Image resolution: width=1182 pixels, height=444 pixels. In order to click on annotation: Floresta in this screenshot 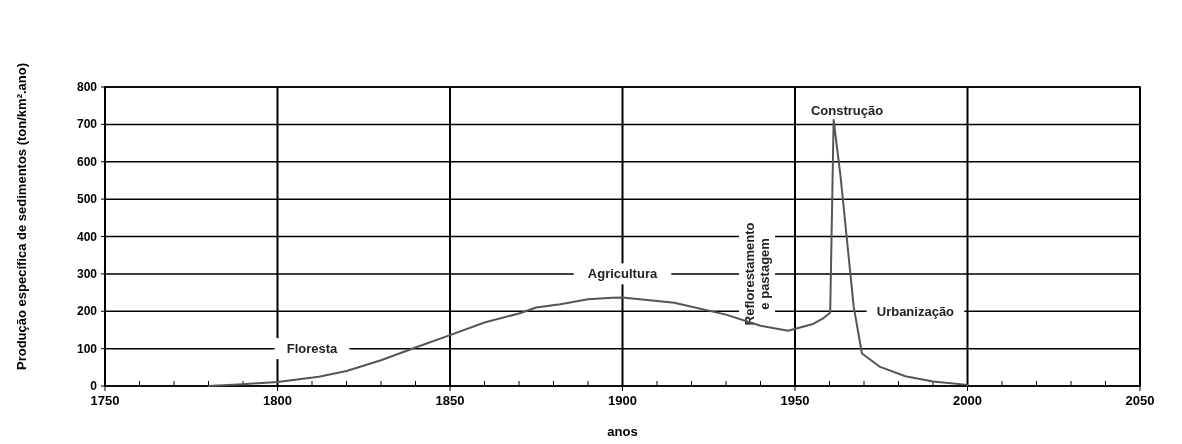, I will do `click(312, 349)`.